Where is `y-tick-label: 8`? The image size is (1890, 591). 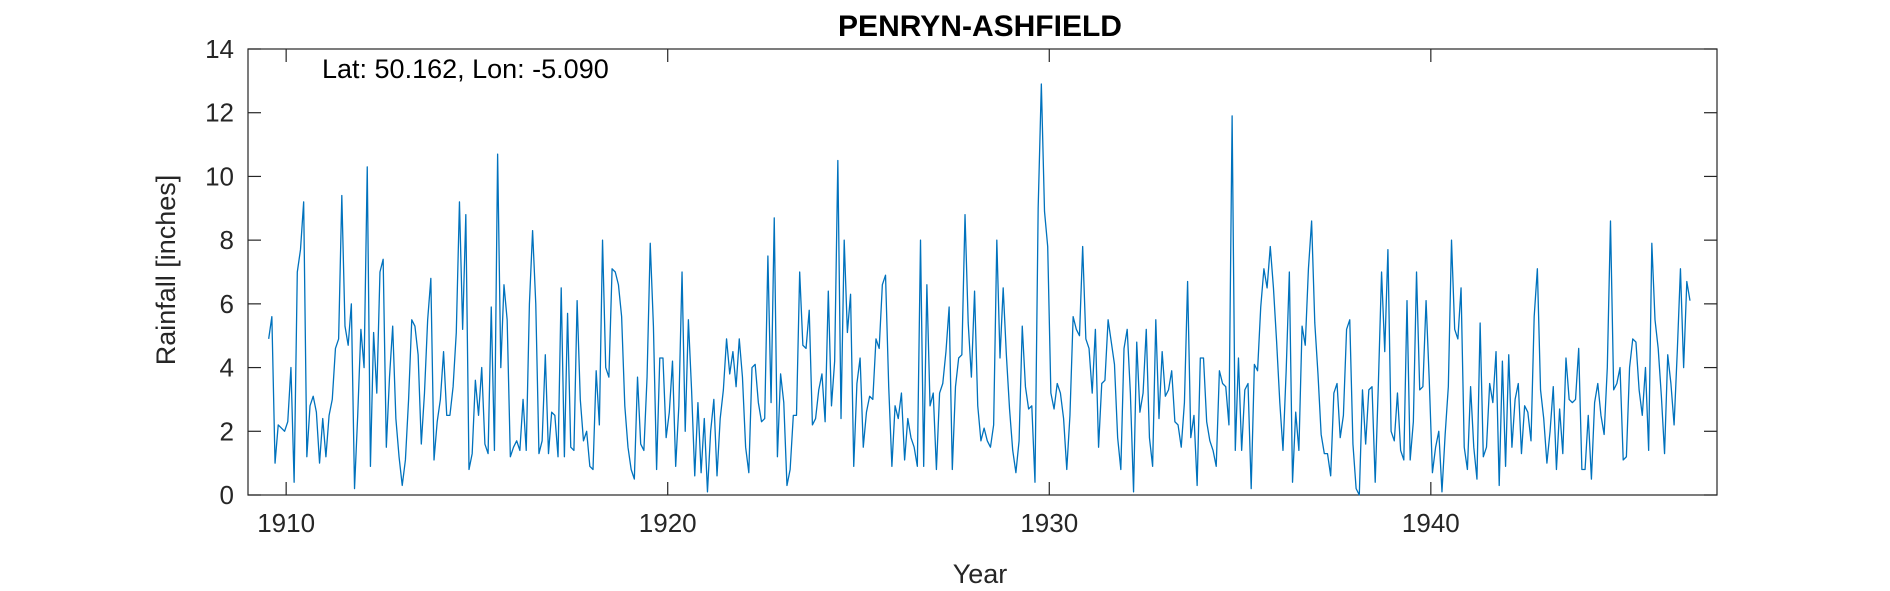 y-tick-label: 8 is located at coordinates (227, 240).